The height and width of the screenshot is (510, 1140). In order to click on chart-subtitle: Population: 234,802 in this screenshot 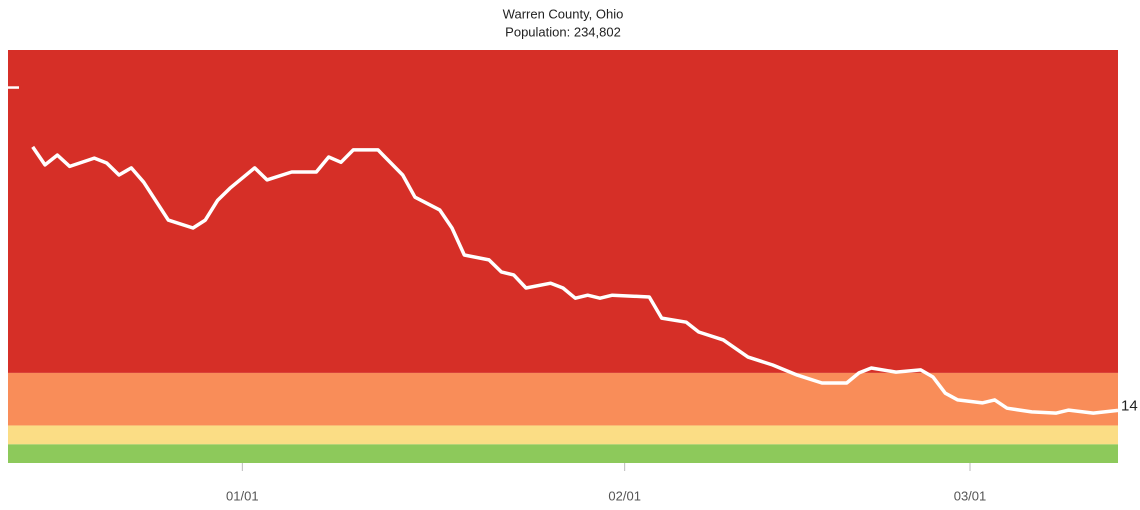, I will do `click(563, 31)`.